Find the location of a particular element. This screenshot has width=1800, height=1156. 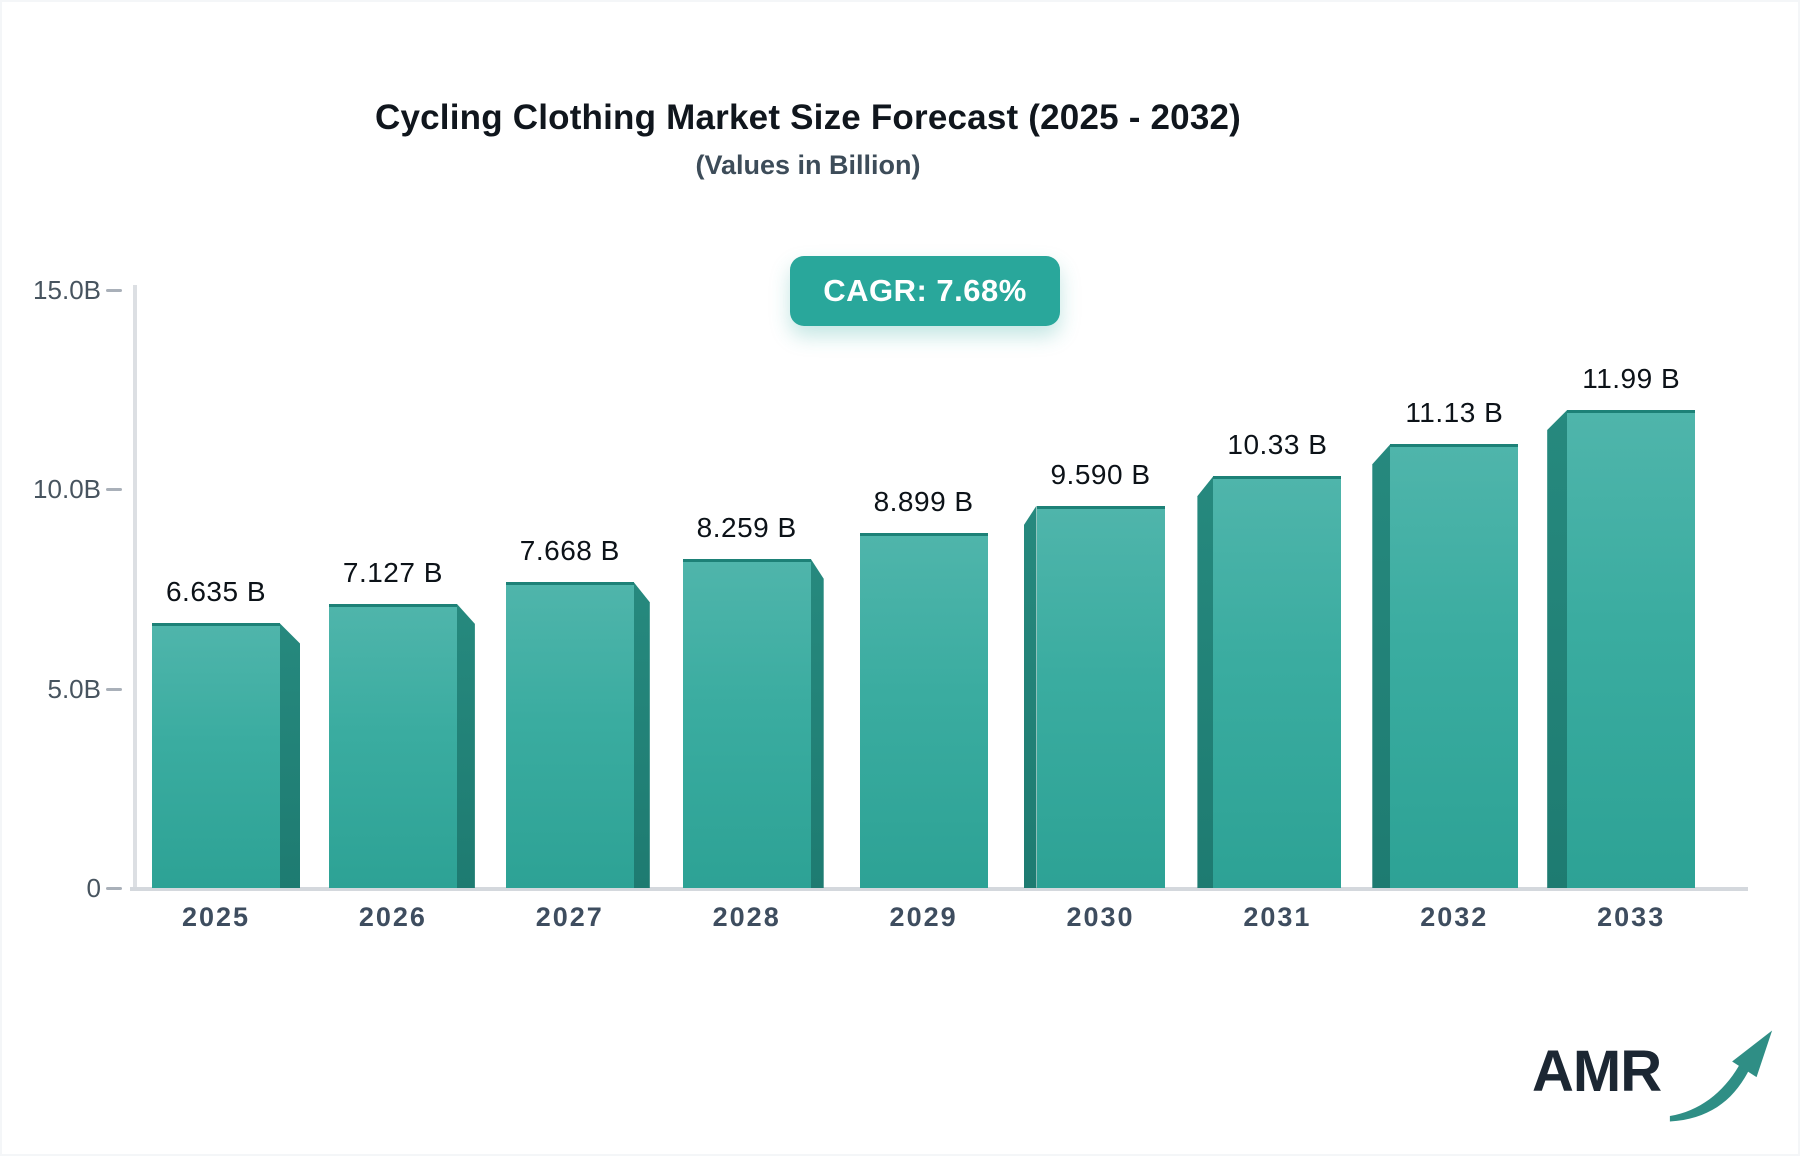

cagr-badge-label: CAGR: 7.68% is located at coordinates (925, 290).